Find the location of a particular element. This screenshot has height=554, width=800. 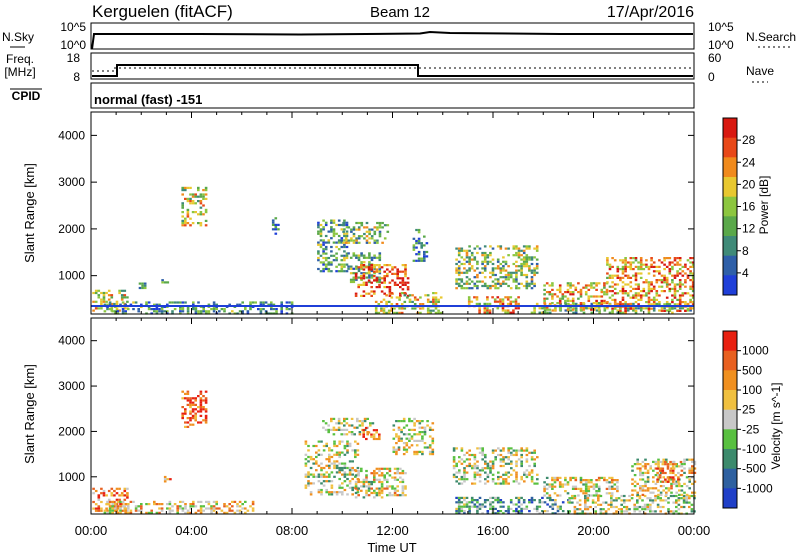

nave-label: Nave is located at coordinates (760, 71).